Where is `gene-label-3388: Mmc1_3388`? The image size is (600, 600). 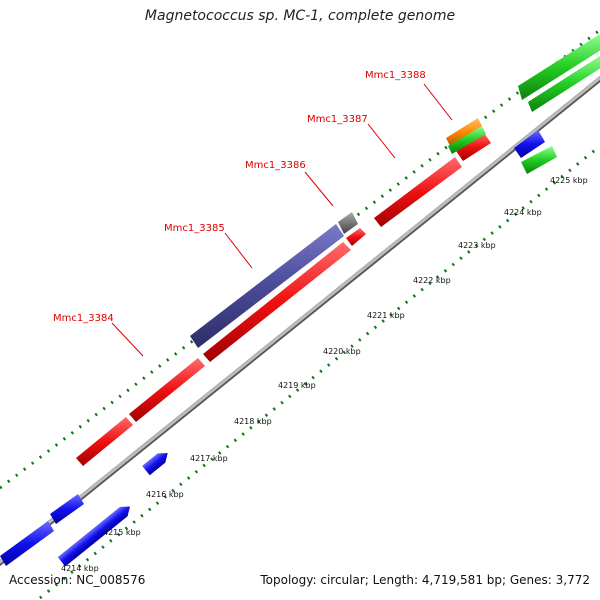
gene-label-3388: Mmc1_3388 is located at coordinates (395, 75).